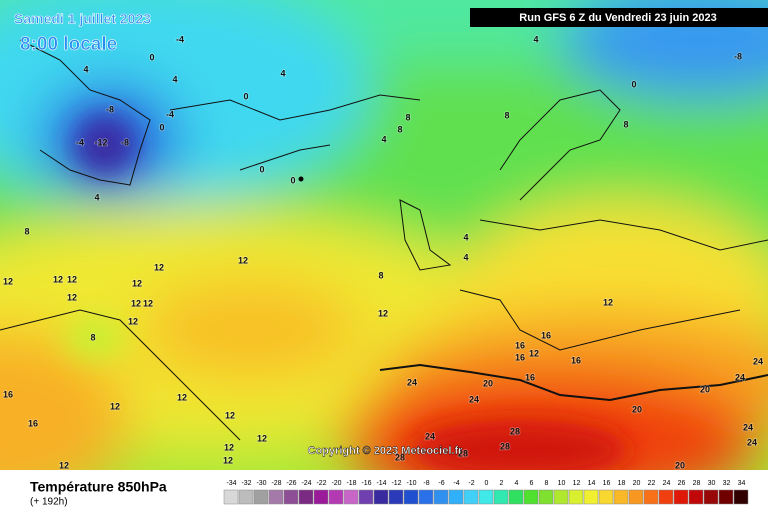 The height and width of the screenshot is (517, 768). I want to click on scale-label: 28, so click(697, 483).